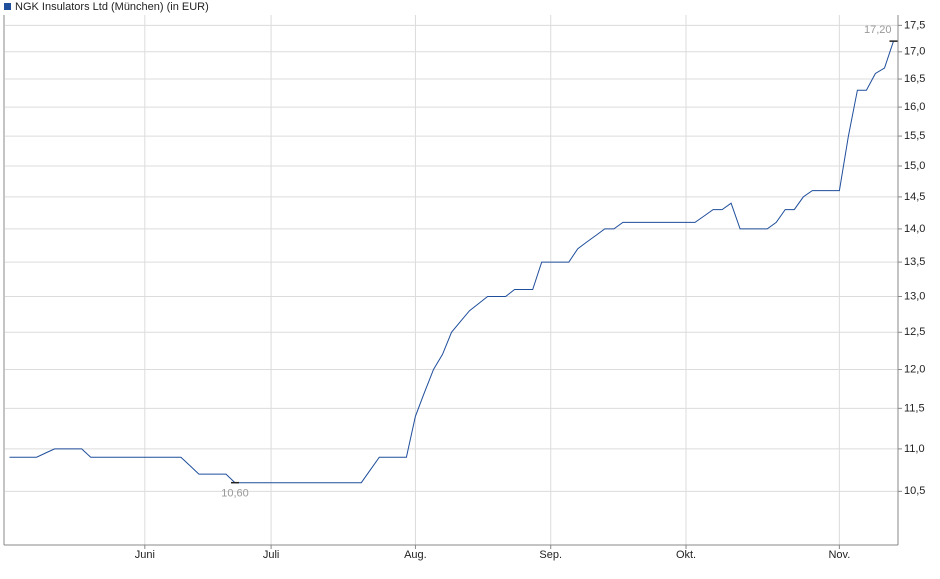 Image resolution: width=940 pixels, height=579 pixels. Describe the element at coordinates (914, 449) in the screenshot. I see `y-tick-label: 11,0` at that location.